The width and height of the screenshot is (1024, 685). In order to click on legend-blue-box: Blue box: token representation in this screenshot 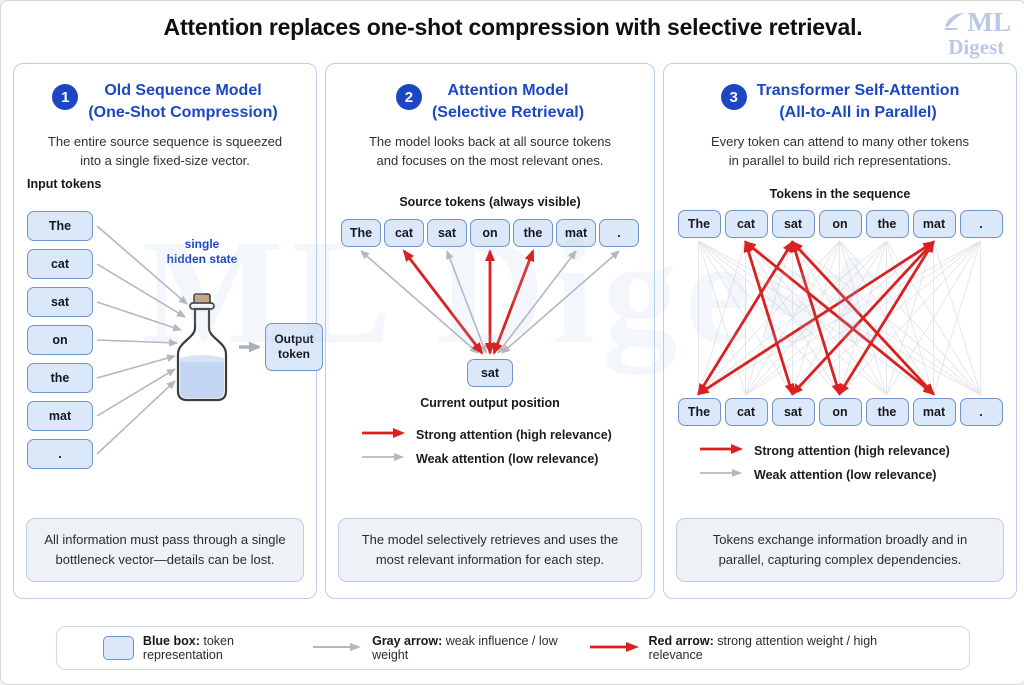, I will do `click(207, 648)`.